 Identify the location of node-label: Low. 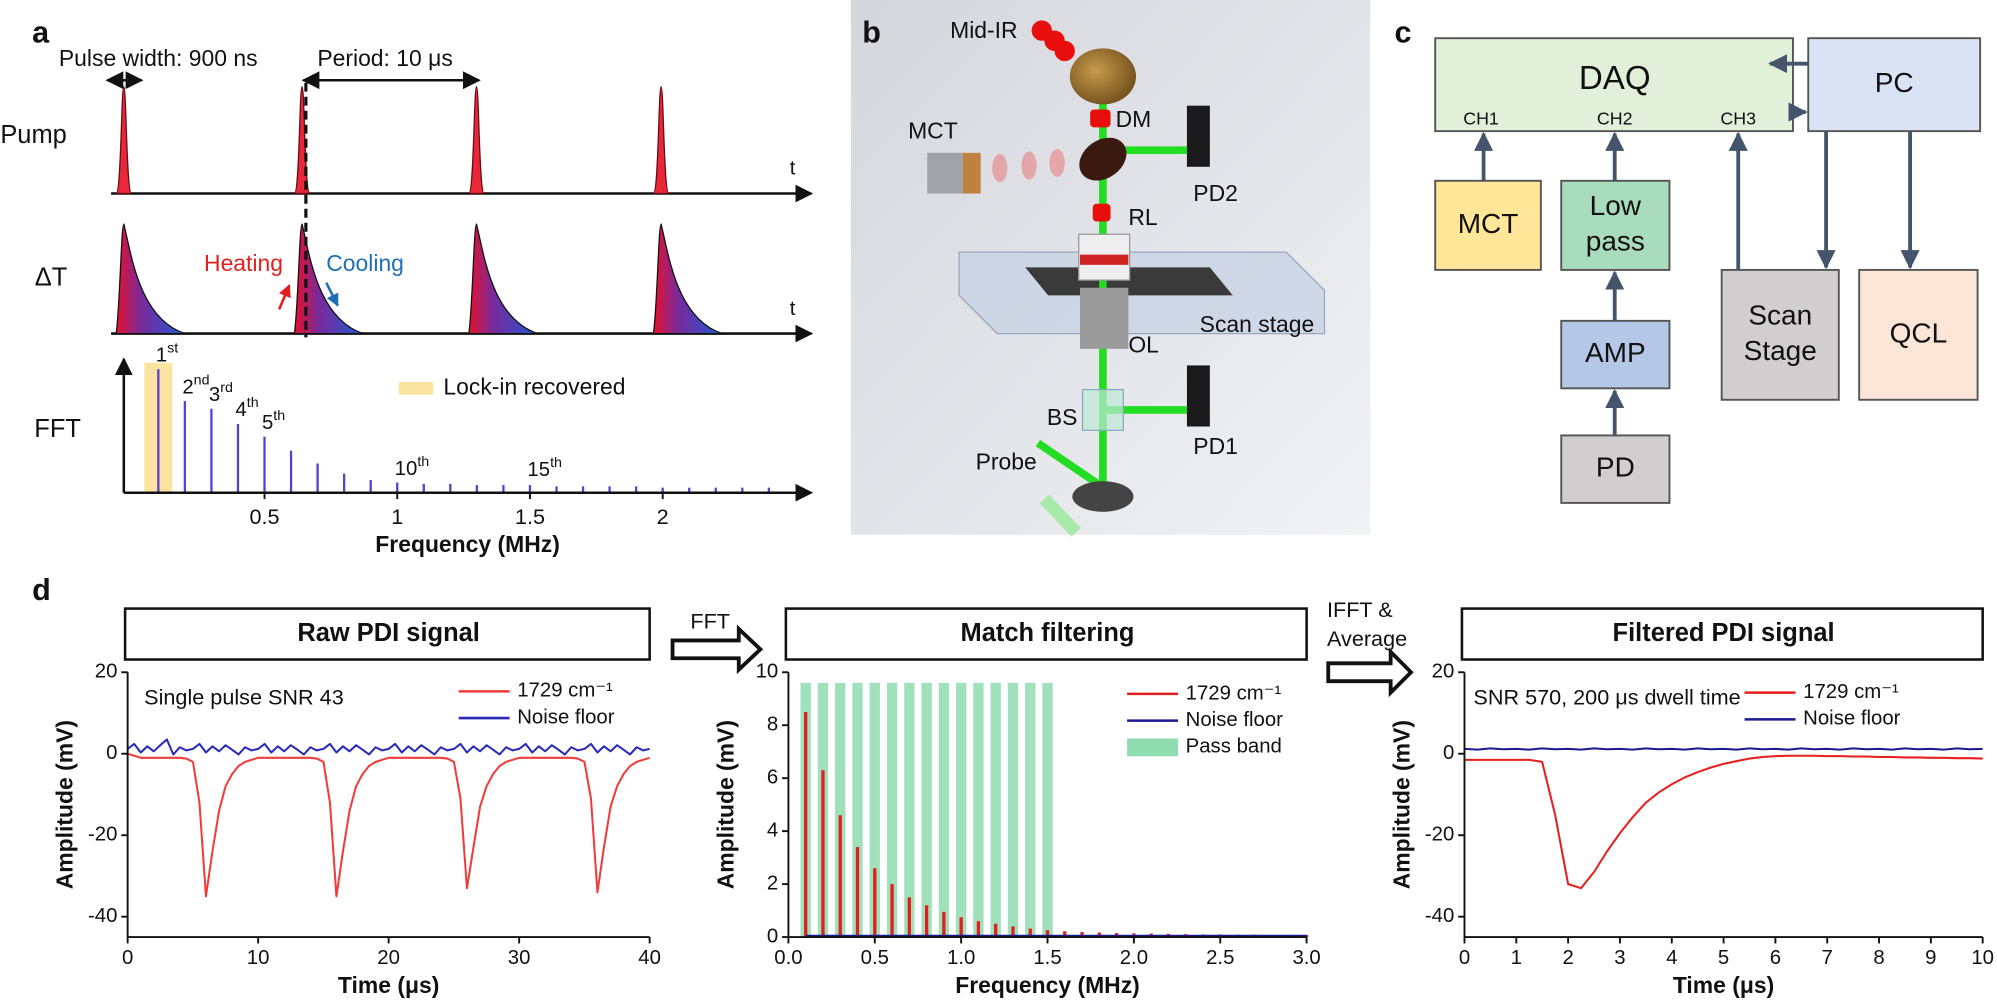
(1616, 205).